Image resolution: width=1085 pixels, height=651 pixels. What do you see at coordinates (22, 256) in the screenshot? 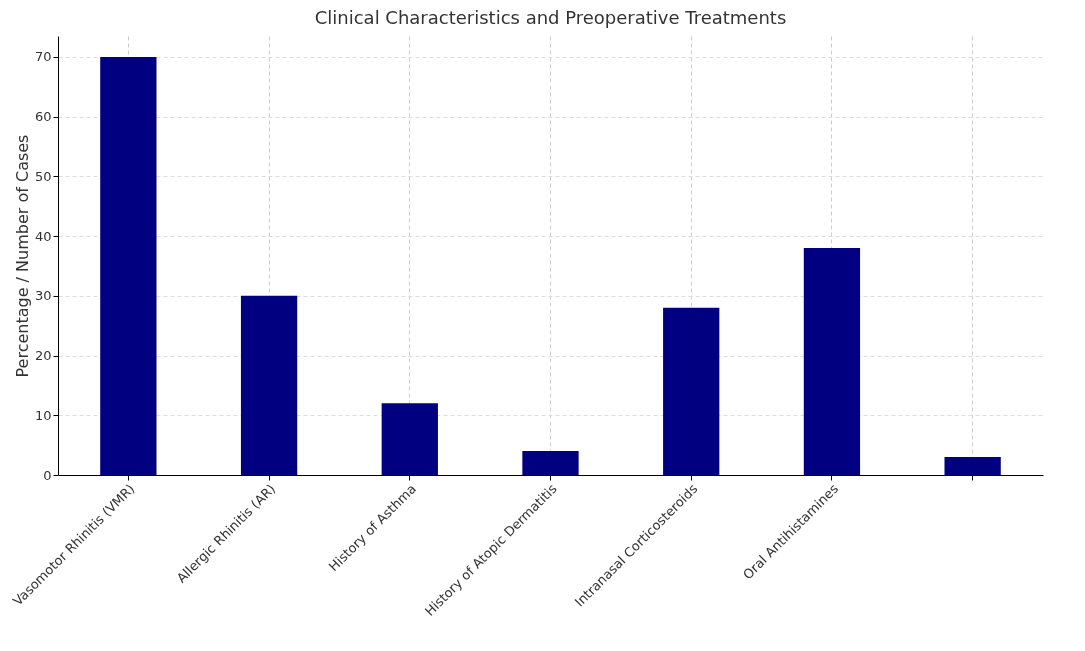
I see `y-axis-title: Percentage / Number of Cases` at bounding box center [22, 256].